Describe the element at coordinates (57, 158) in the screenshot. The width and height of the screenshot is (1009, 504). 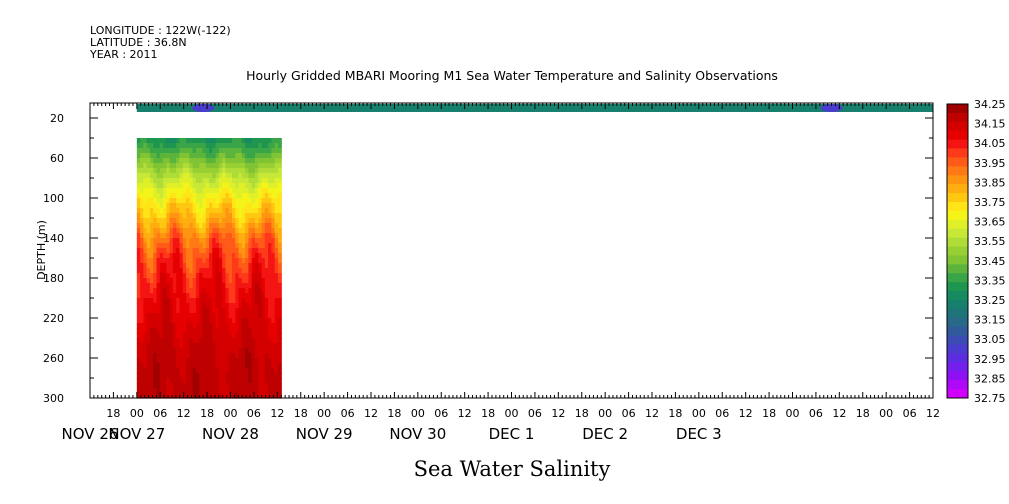
I see `y-tick-label: 60` at that location.